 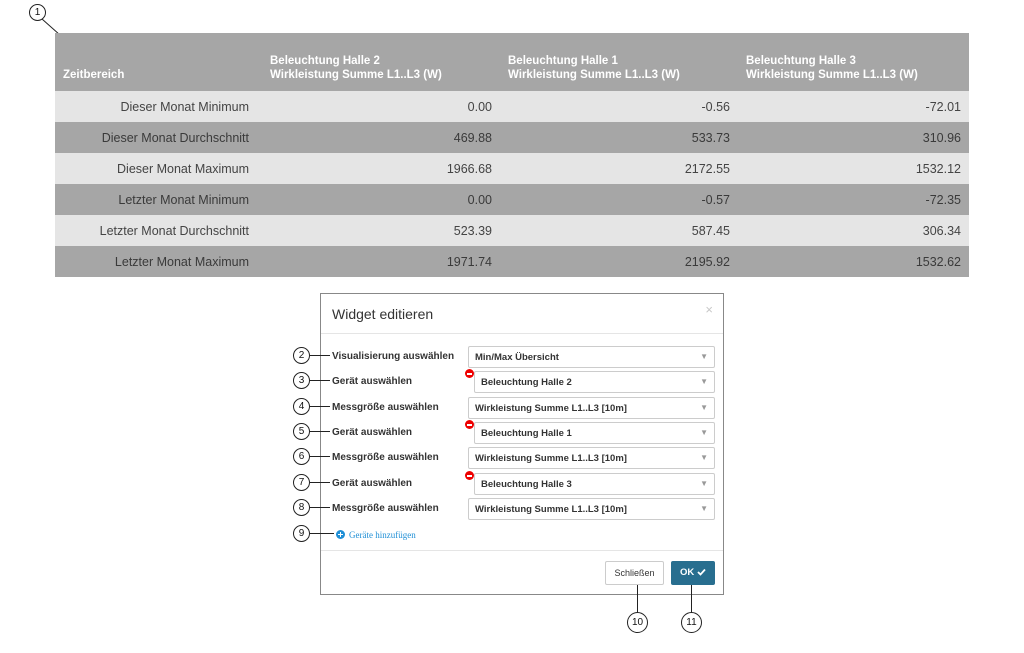 I want to click on ok-button: OK, so click(x=693, y=573).